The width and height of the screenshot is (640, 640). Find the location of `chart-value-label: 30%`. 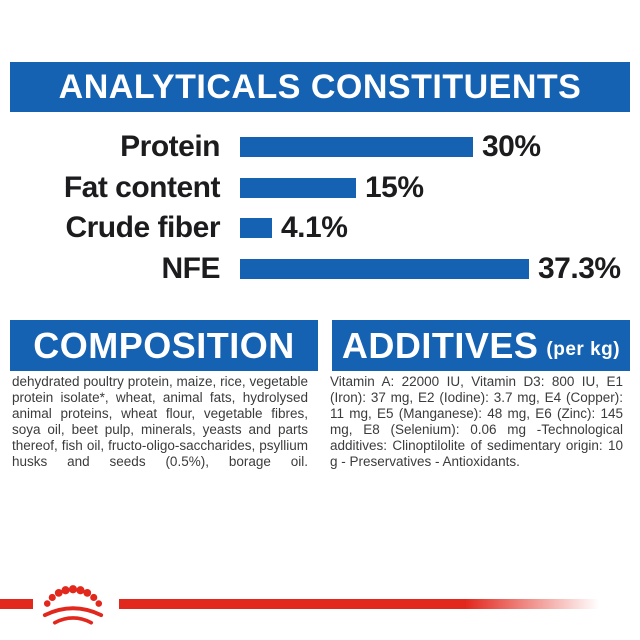

chart-value-label: 30% is located at coordinates (511, 147).